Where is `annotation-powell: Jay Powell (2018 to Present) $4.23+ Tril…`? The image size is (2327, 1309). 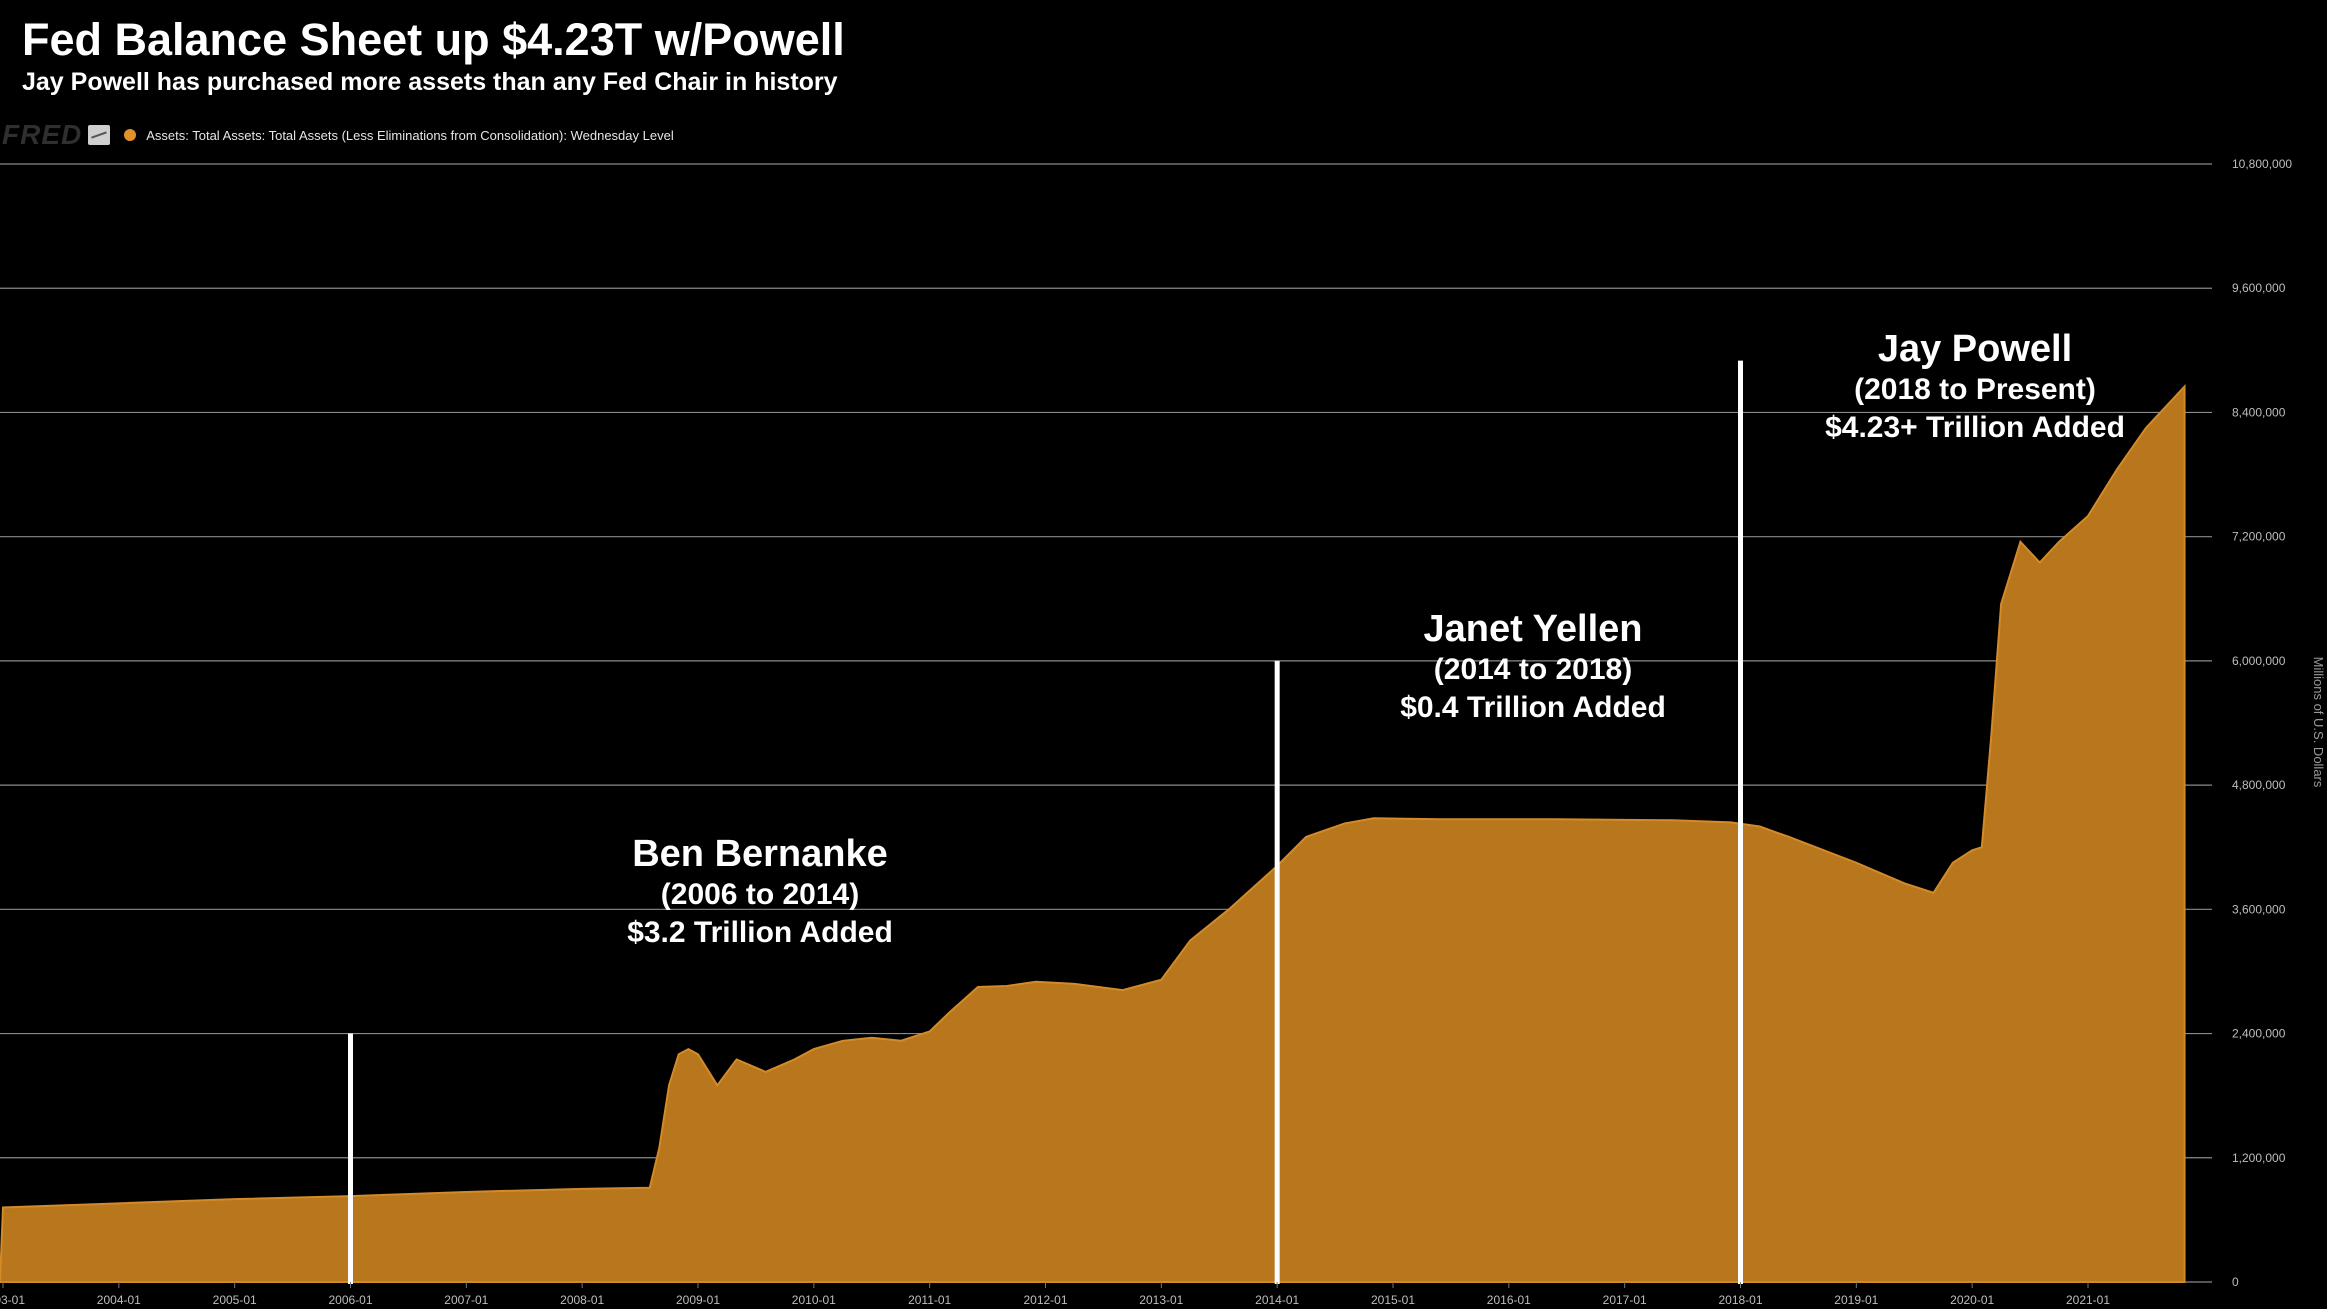 annotation-powell: Jay Powell (2018 to Present) $4.23+ Tril… is located at coordinates (1975, 387).